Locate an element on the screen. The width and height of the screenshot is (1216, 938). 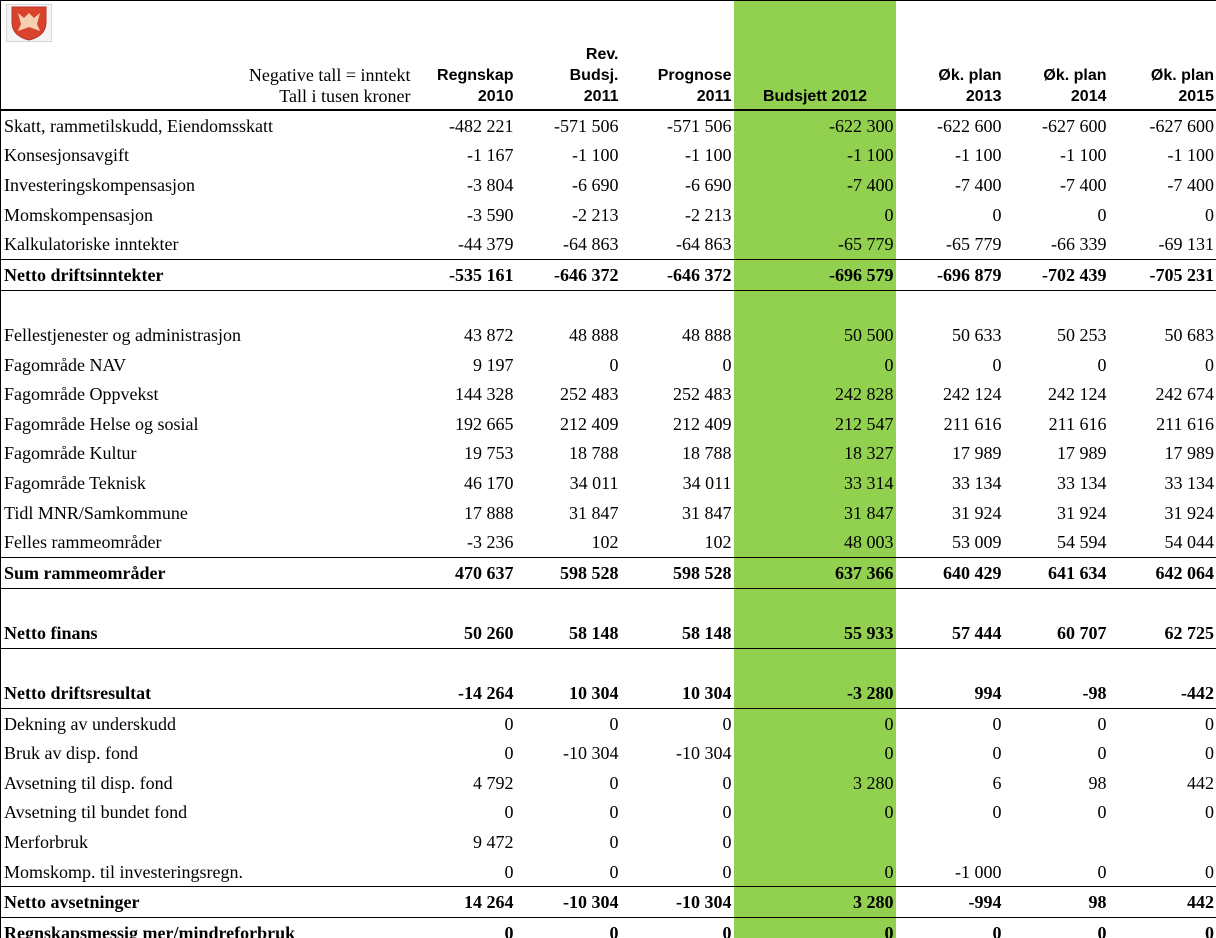
cell: 102 is located at coordinates (605, 542).